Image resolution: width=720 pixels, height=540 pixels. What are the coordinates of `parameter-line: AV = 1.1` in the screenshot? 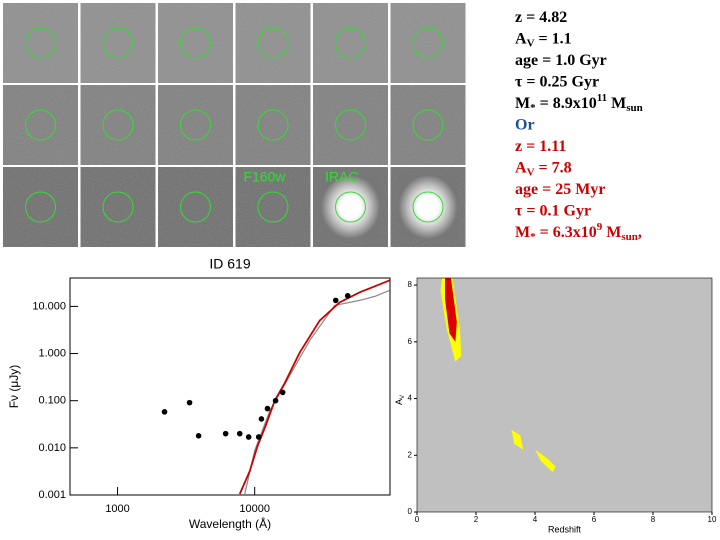 It's located at (543, 39).